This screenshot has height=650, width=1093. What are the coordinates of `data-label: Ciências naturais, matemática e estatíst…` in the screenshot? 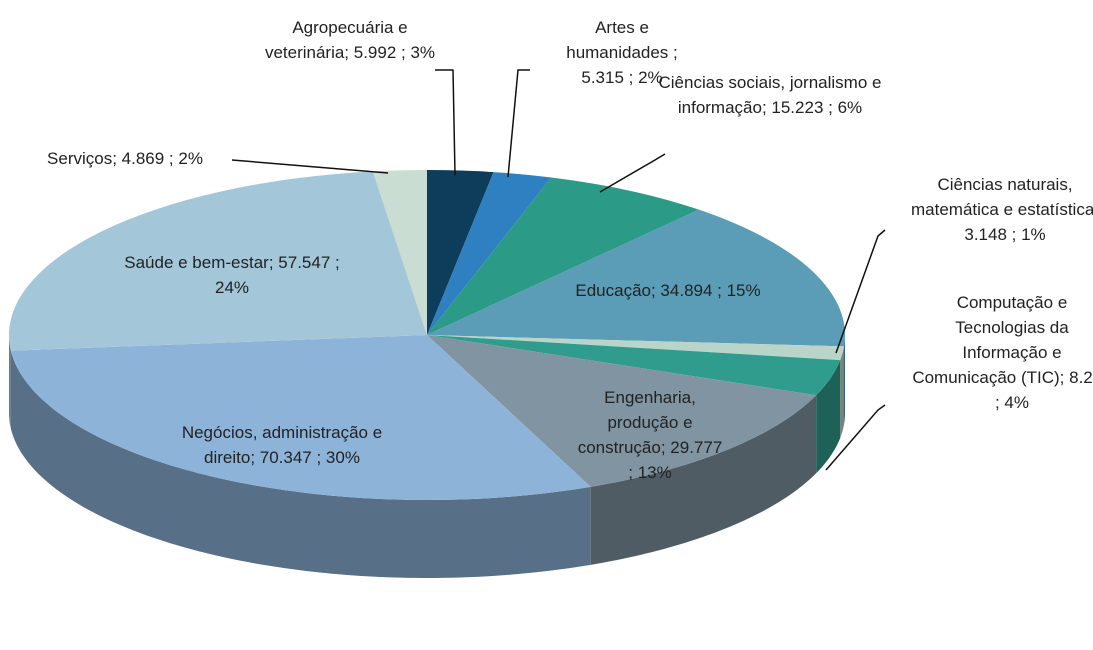 It's located at (1001, 209).